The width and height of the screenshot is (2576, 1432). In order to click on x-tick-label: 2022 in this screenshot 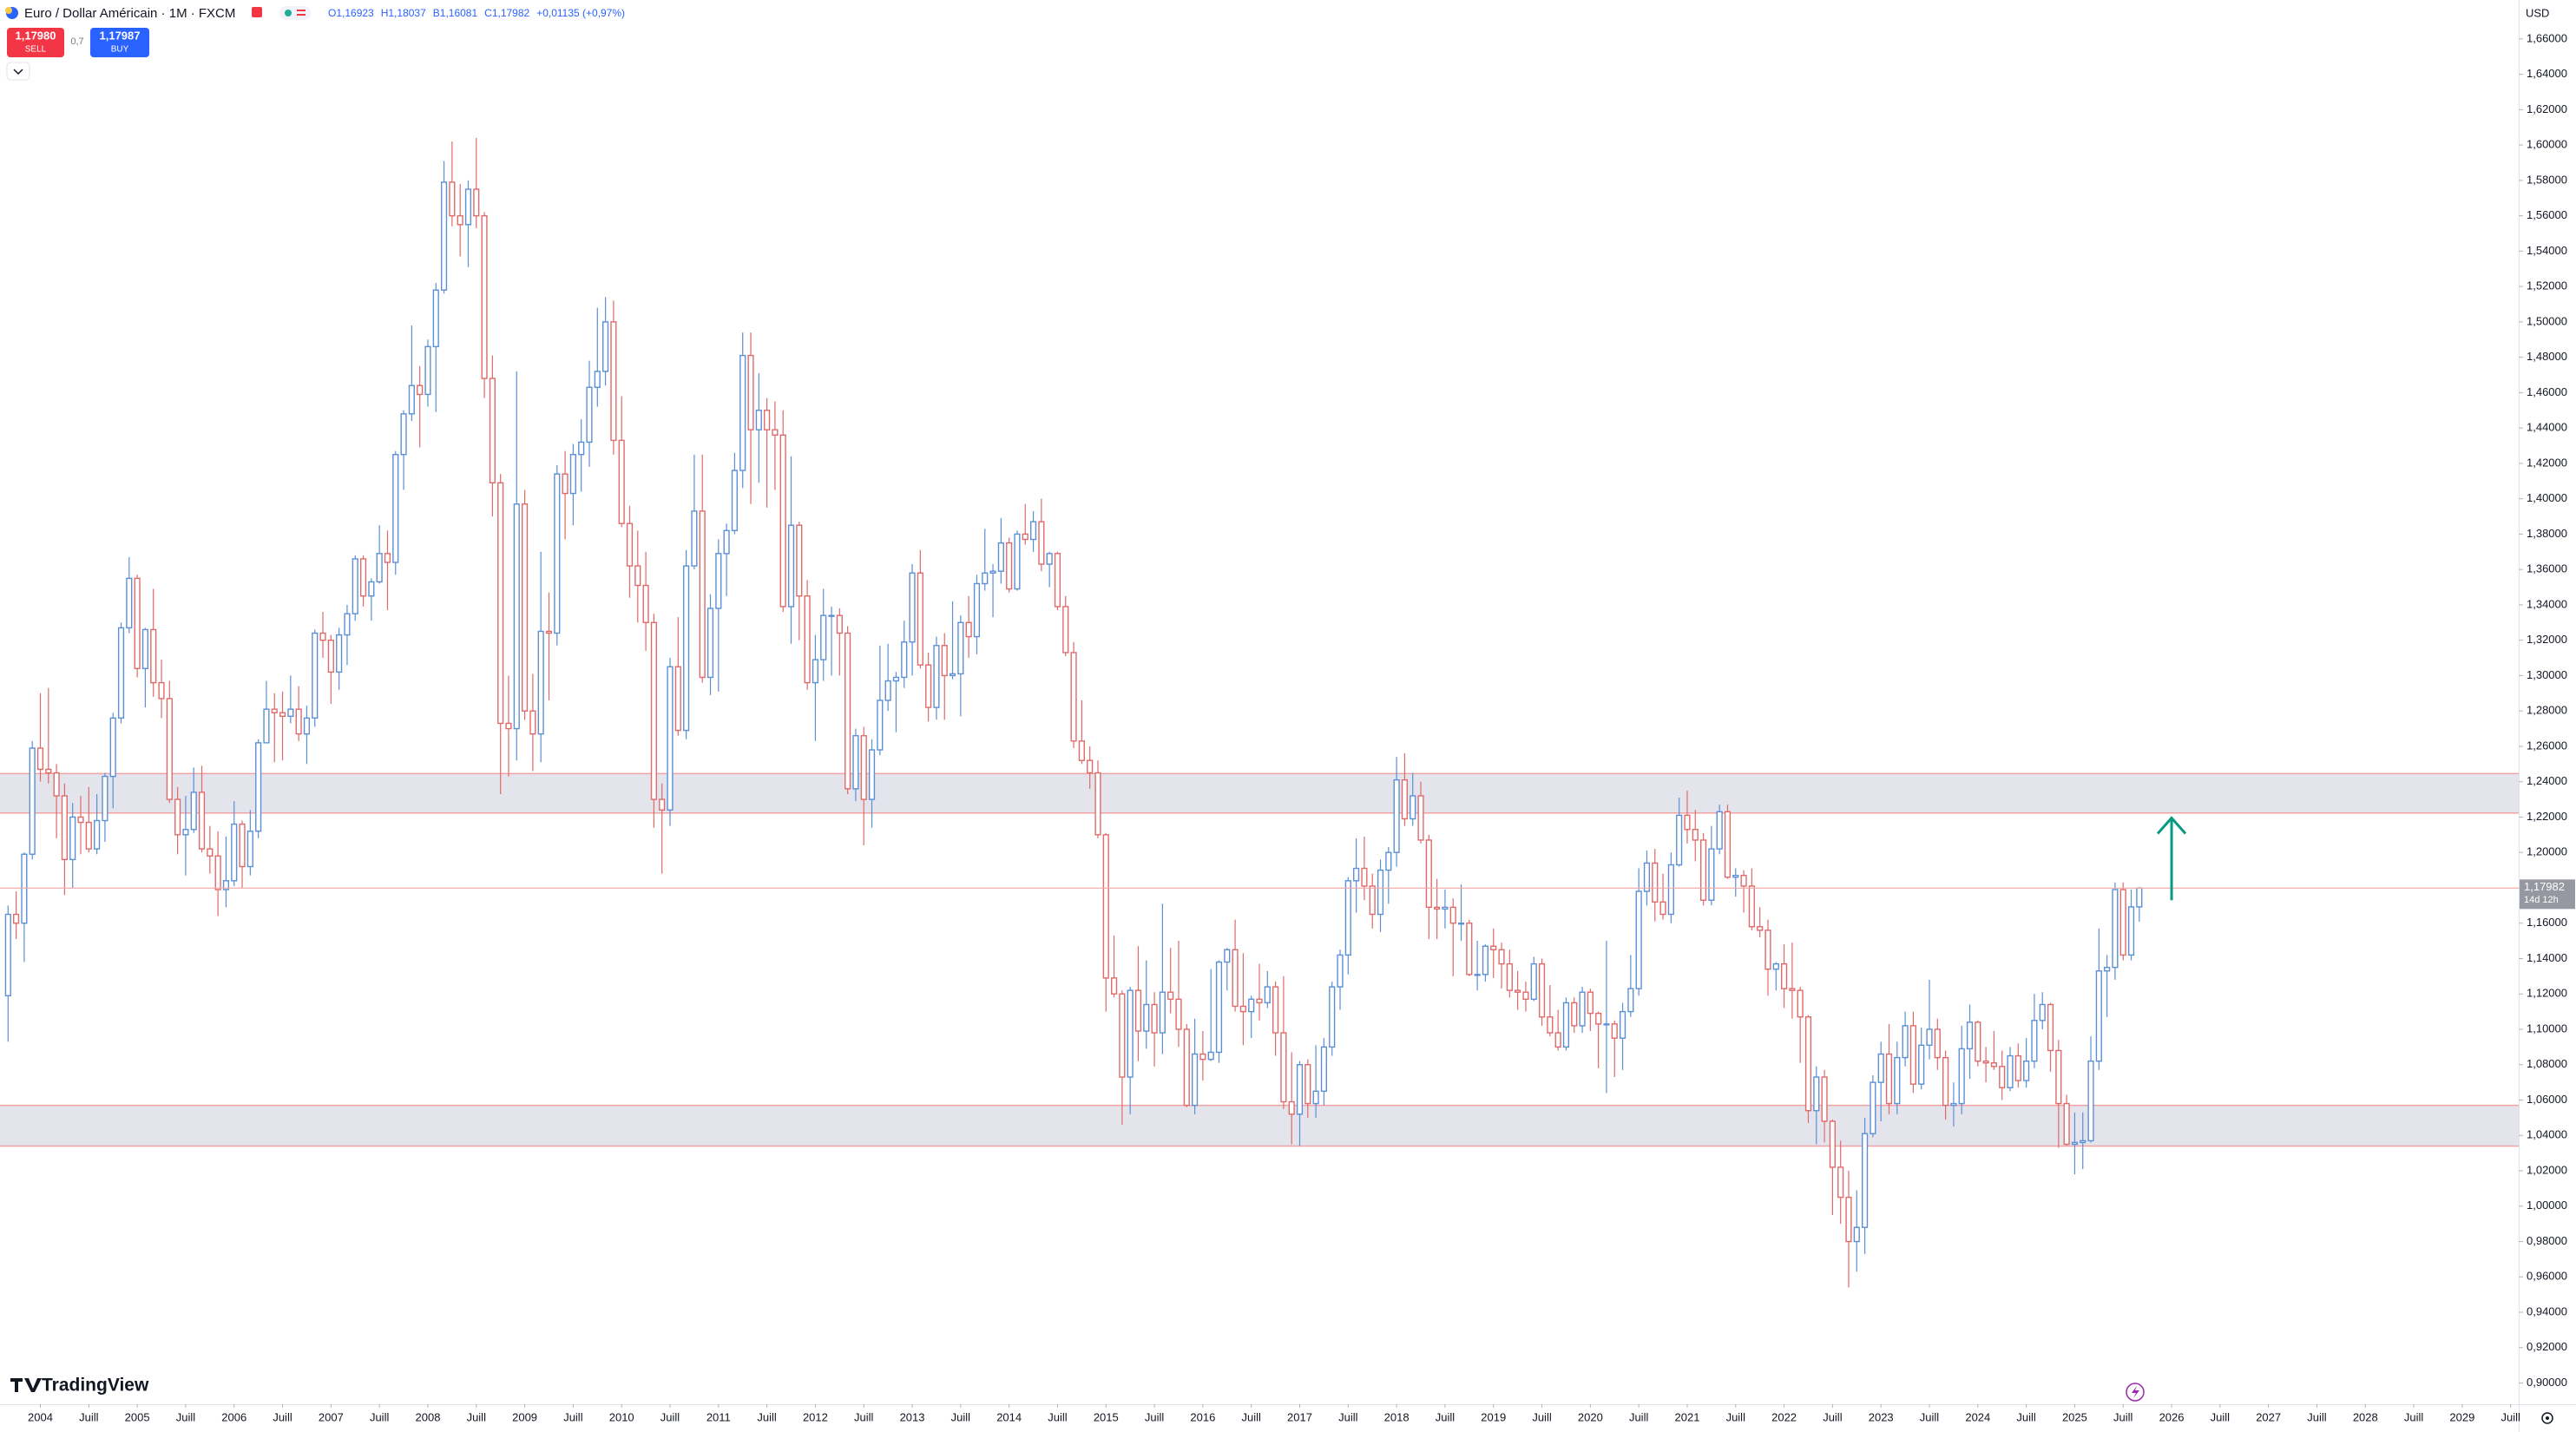, I will do `click(1784, 1416)`.